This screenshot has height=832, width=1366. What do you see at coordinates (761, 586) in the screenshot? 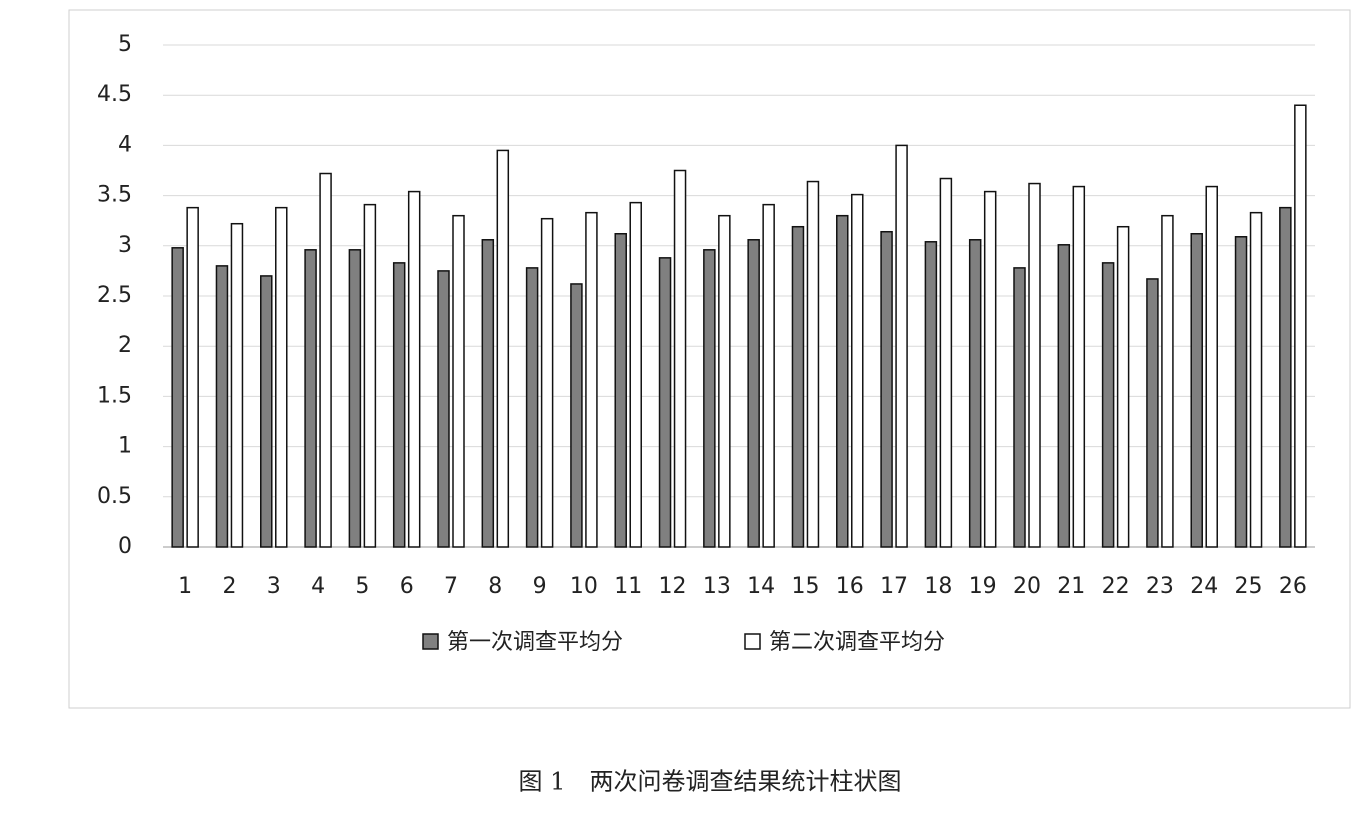
I see `x-tick-label: 14` at bounding box center [761, 586].